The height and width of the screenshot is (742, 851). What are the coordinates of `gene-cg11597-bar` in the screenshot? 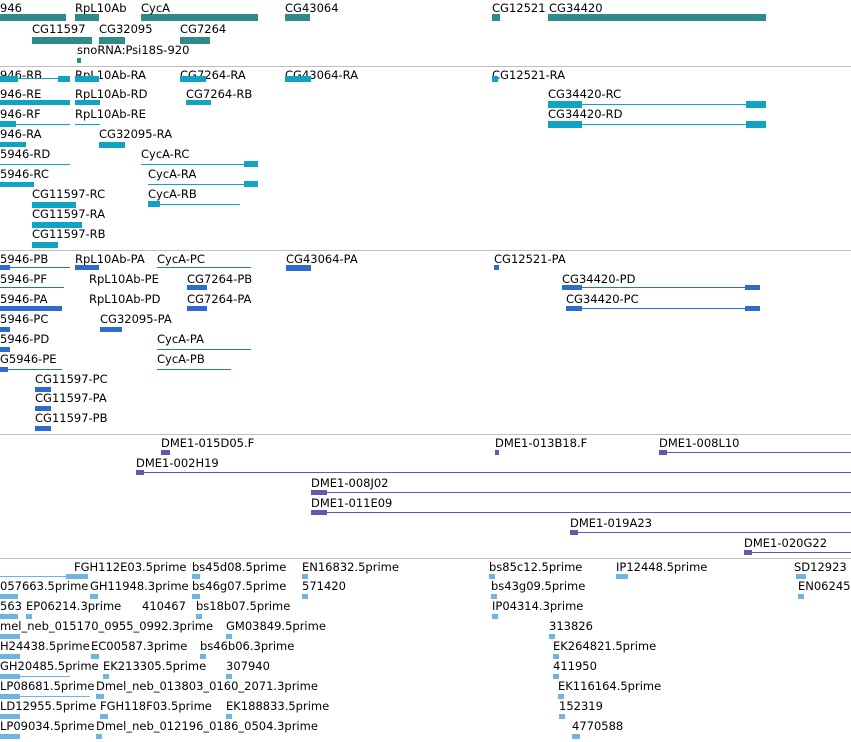 It's located at (62, 40).